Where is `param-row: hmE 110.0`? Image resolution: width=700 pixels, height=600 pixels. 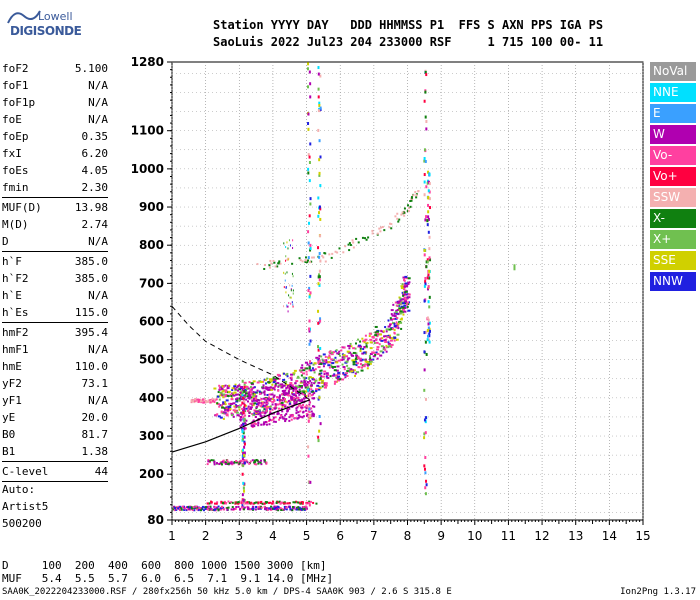
param-row: hmE 110.0 is located at coordinates (55, 366).